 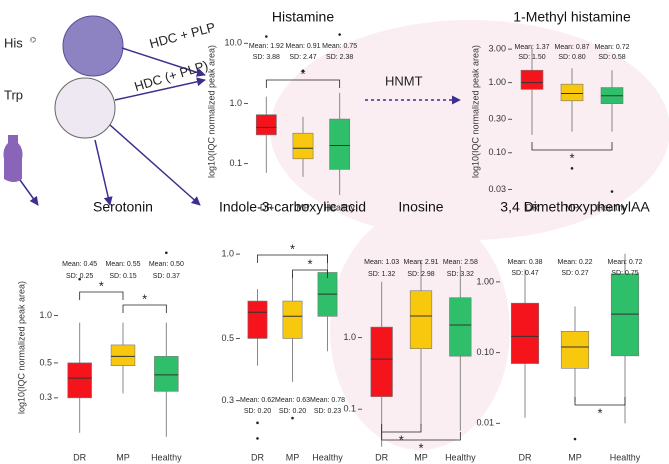 What do you see at coordinates (93, 46) in the screenshot?
I see `mast-cell` at bounding box center [93, 46].